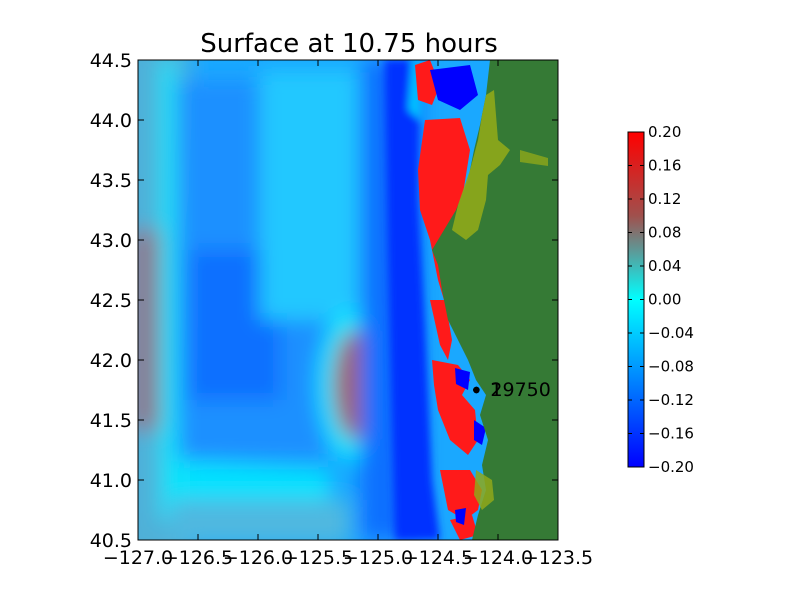  I want to click on colorbar-tick-label: −0.04, so click(671, 333).